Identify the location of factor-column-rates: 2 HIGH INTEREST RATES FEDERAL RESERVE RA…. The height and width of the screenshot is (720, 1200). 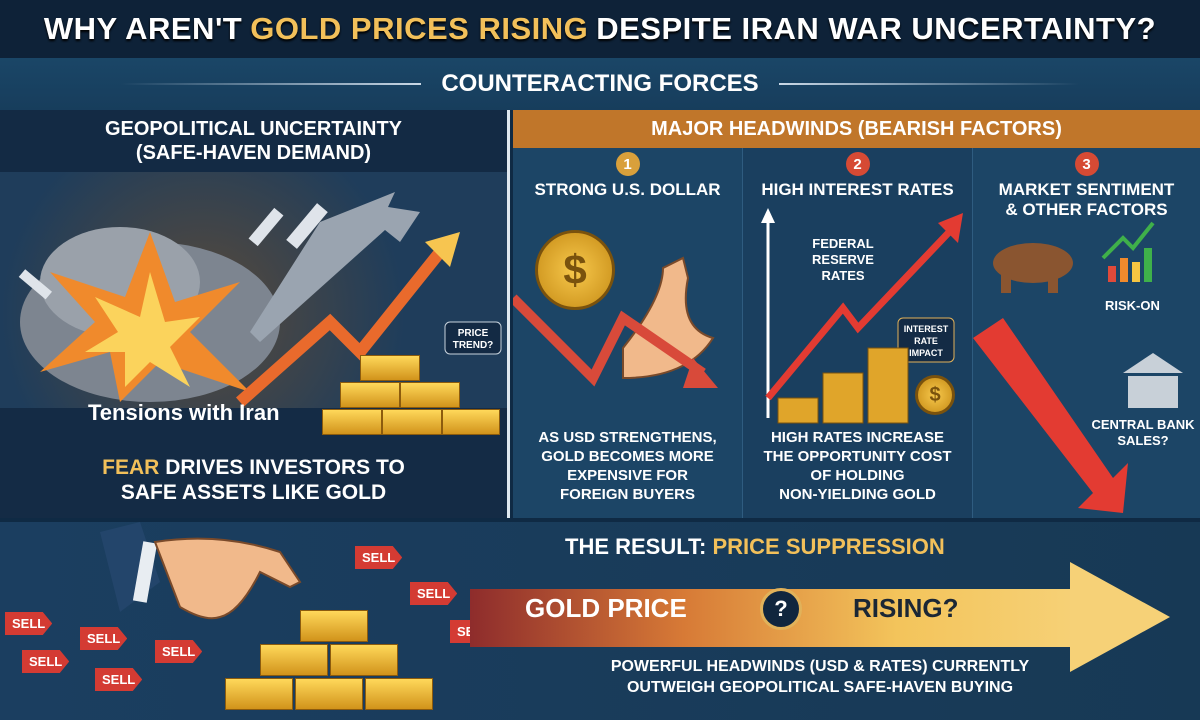
(858, 333).